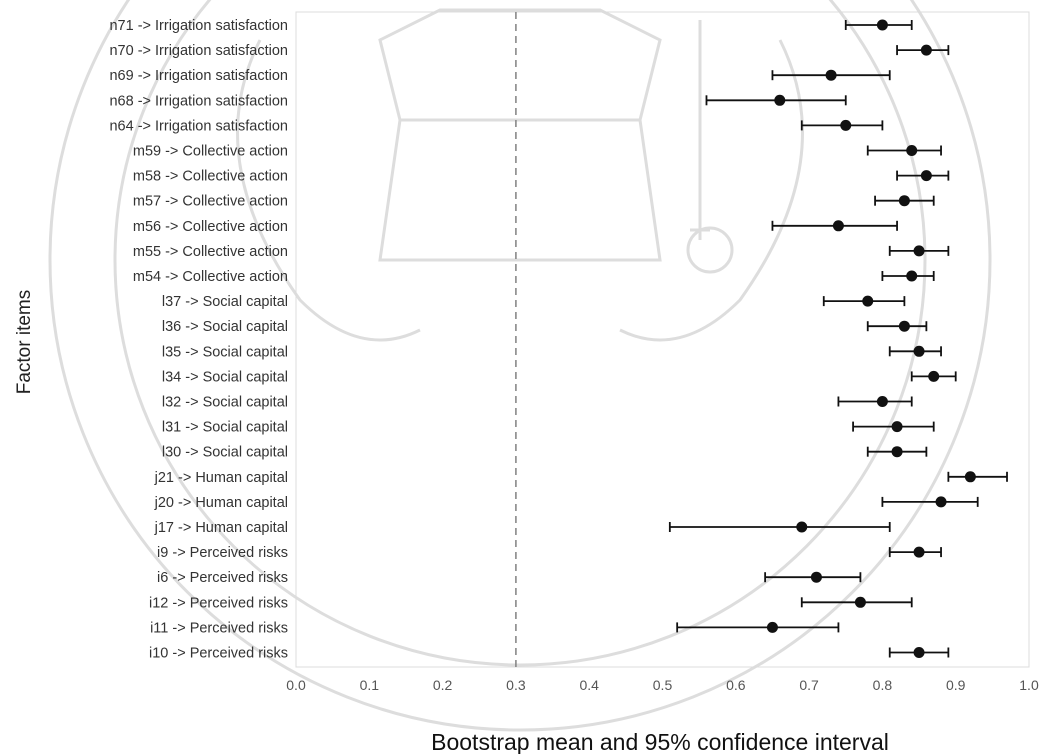 The image size is (1044, 754). I want to click on watermark-scroll-right, so click(711, 190).